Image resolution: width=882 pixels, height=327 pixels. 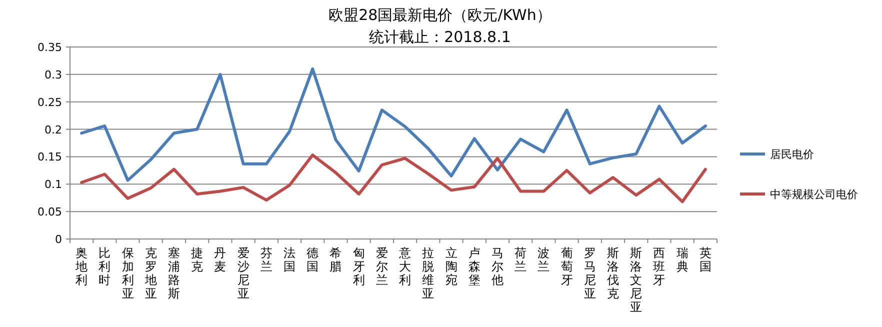 What do you see at coordinates (590, 273) in the screenshot?
I see `x-tick-label: 罗马尼亚` at bounding box center [590, 273].